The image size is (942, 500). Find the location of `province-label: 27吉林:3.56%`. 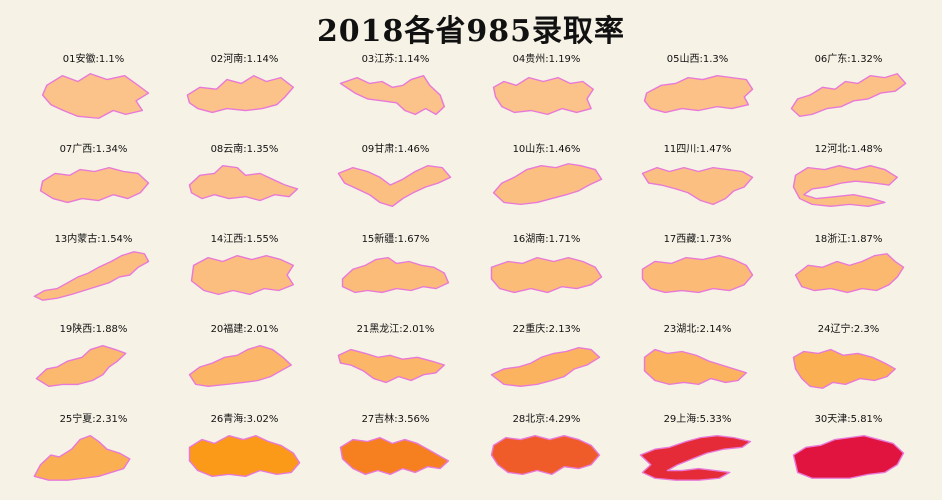

province-label: 27吉林:3.56% is located at coordinates (395, 419).